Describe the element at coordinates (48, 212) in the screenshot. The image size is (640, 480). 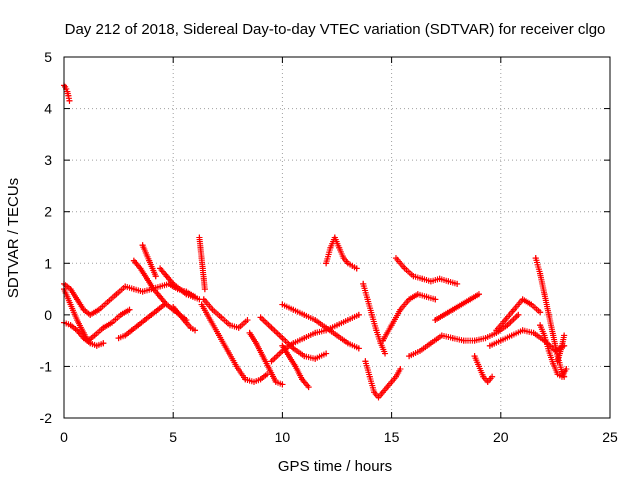
I see `y-tick-label: 2` at that location.